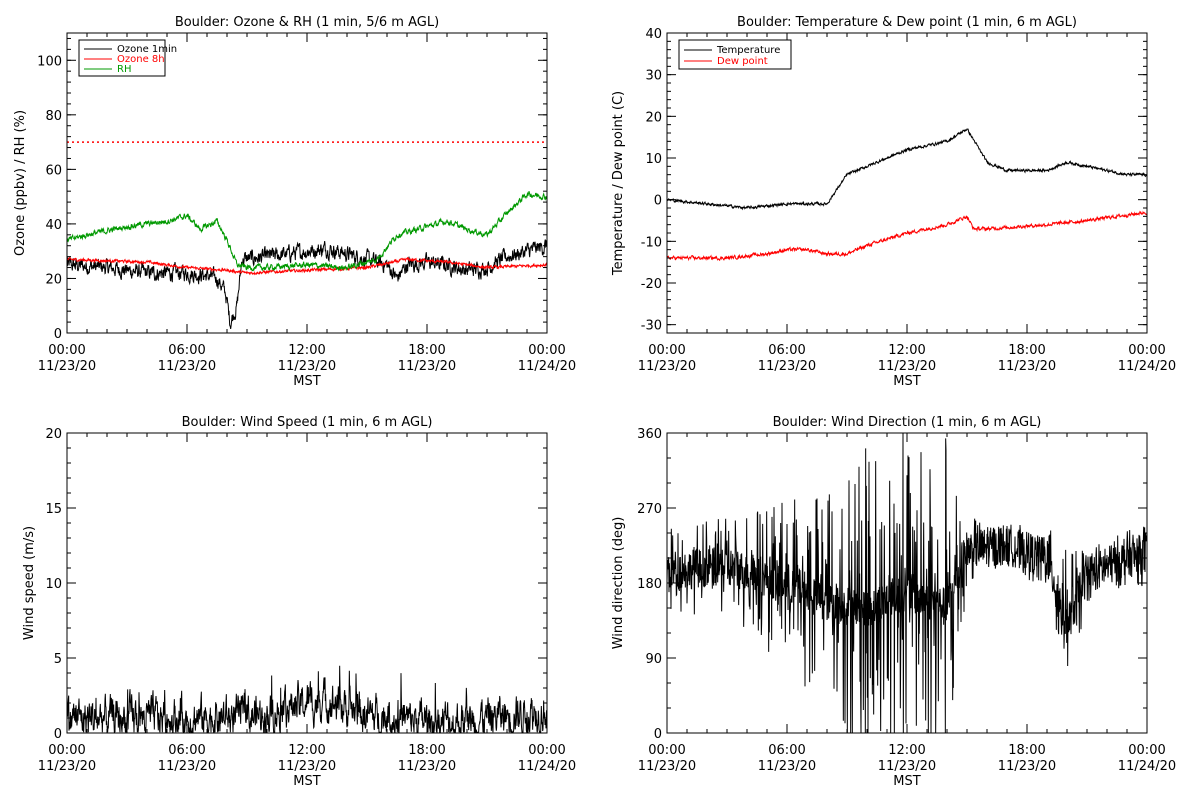 Image resolution: width=1200 pixels, height=800 pixels. Describe the element at coordinates (907, 422) in the screenshot. I see `chart-title: Boulder: Wind Direction (1 min, 6 m AGL)` at that location.